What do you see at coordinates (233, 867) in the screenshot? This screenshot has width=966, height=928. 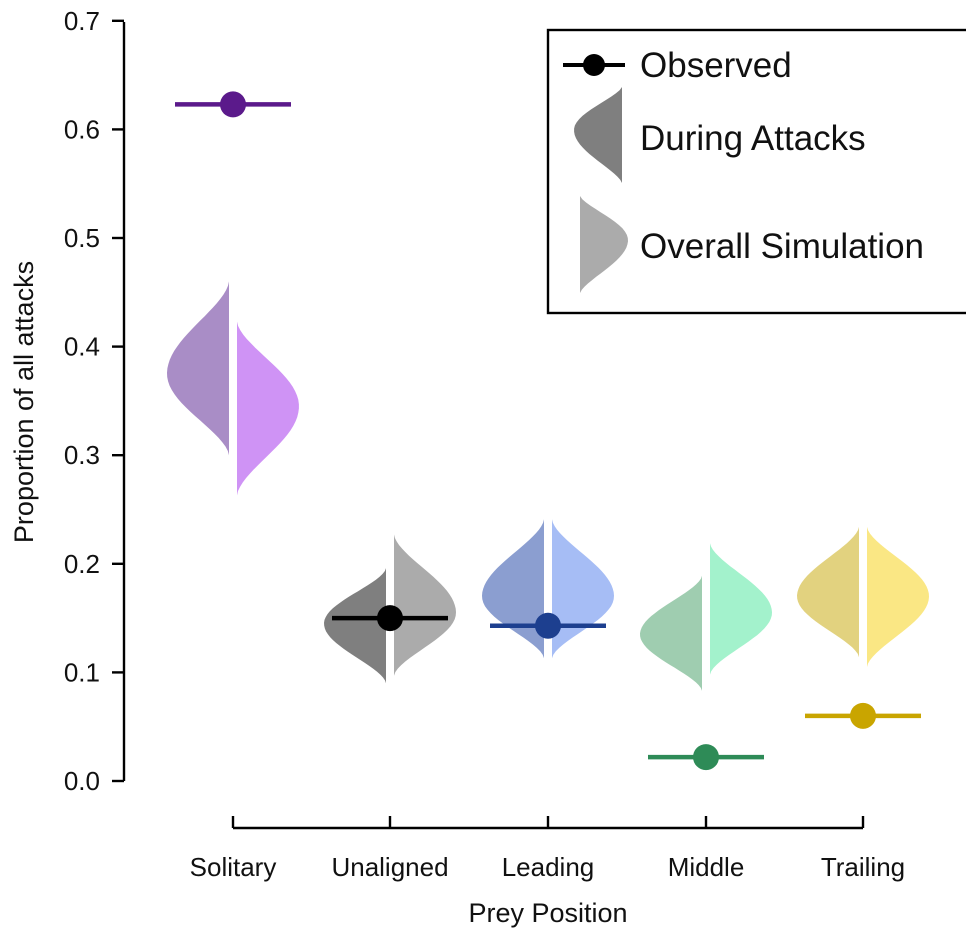 I see `x-tick-label: Solitary` at bounding box center [233, 867].